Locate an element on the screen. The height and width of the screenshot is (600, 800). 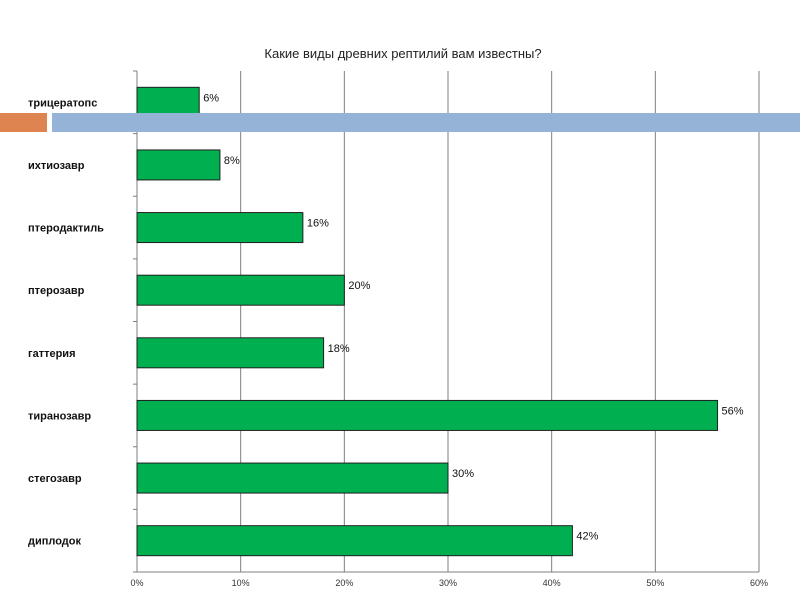
x-axis-ticks: 0% 10% 20% 30% 40% 50% 60% is located at coordinates (449, 583).